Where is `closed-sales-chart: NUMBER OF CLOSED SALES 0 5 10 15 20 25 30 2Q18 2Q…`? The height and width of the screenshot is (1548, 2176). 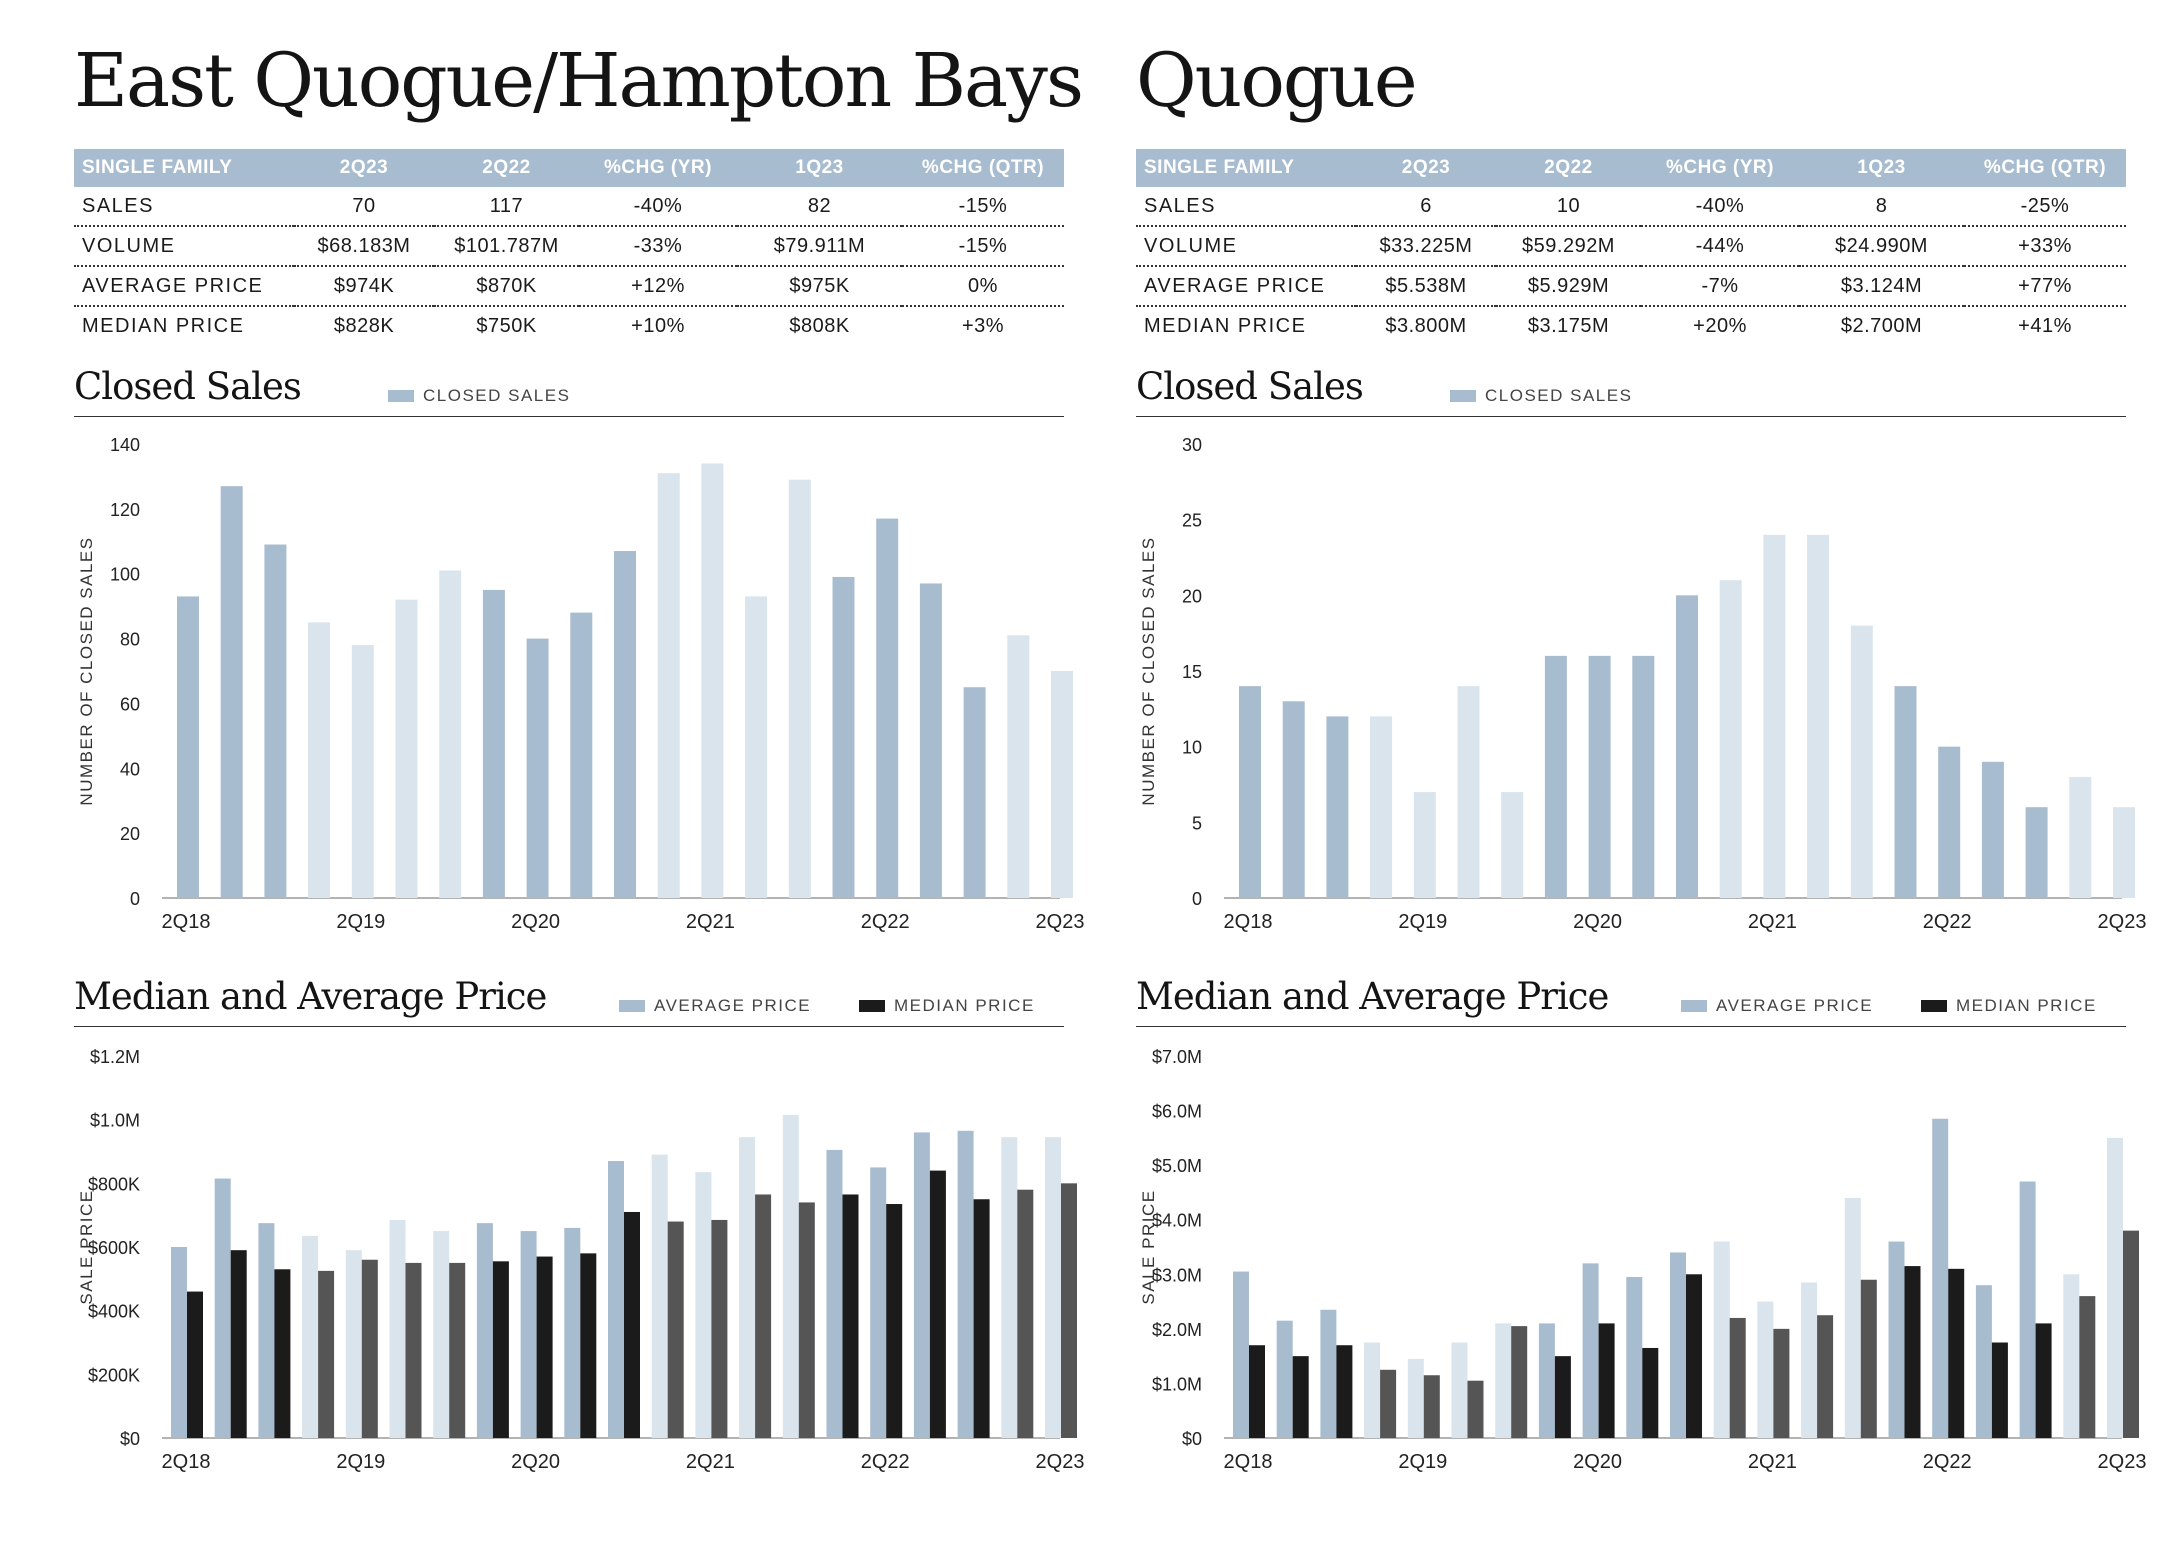
closed-sales-chart: NUMBER OF CLOSED SALES 0 5 10 15 20 25 30 2Q18 2Q… is located at coordinates (1642, 684).